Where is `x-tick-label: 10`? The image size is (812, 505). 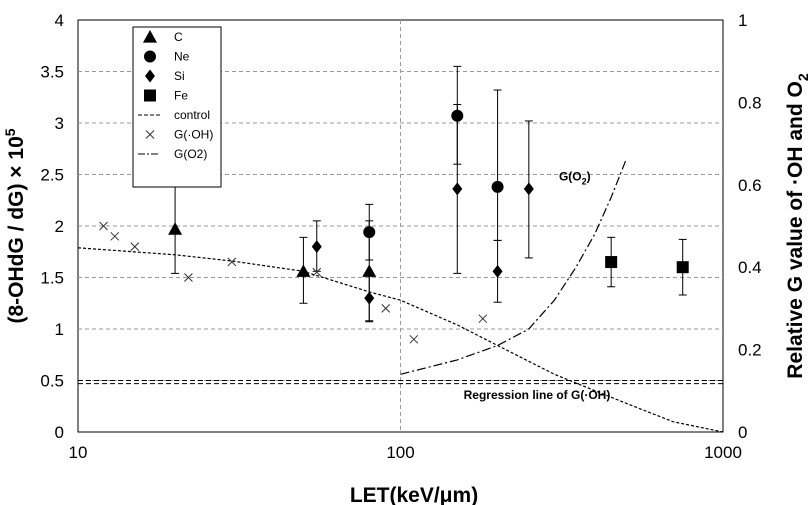 x-tick-label: 10 is located at coordinates (78, 452).